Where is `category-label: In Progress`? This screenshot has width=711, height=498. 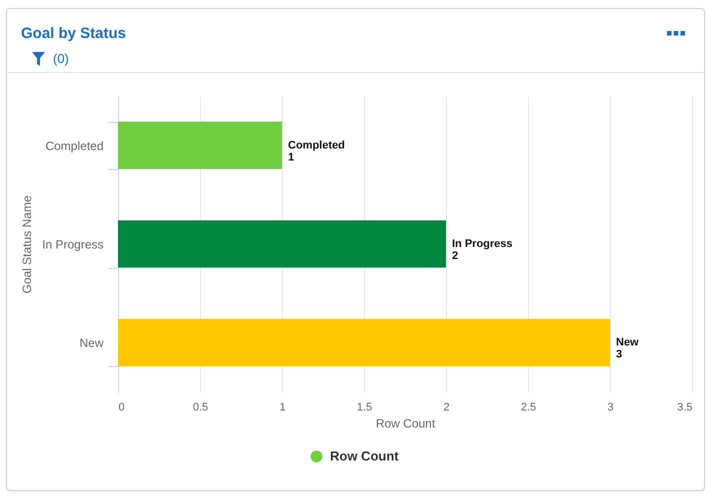 category-label: In Progress is located at coordinates (482, 244).